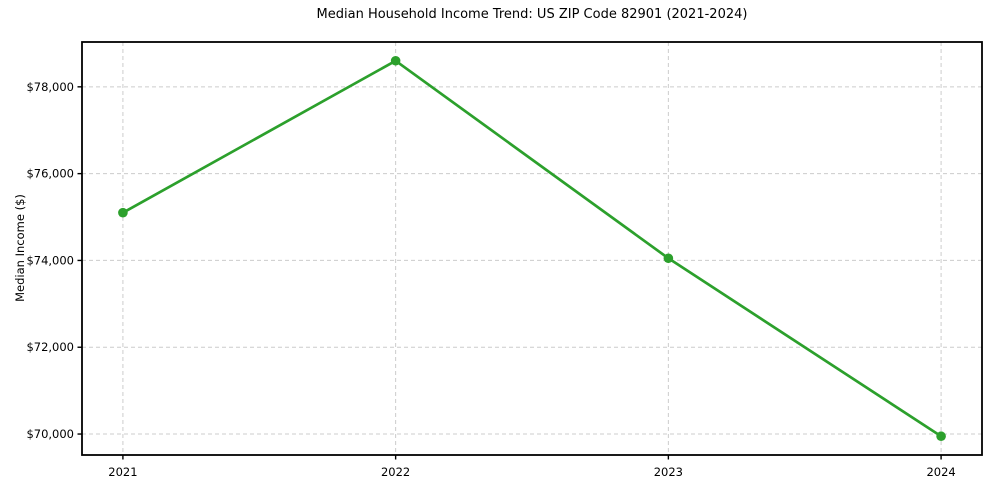 The image size is (989, 490). Describe the element at coordinates (941, 436) in the screenshot. I see `data-point-2024` at that location.